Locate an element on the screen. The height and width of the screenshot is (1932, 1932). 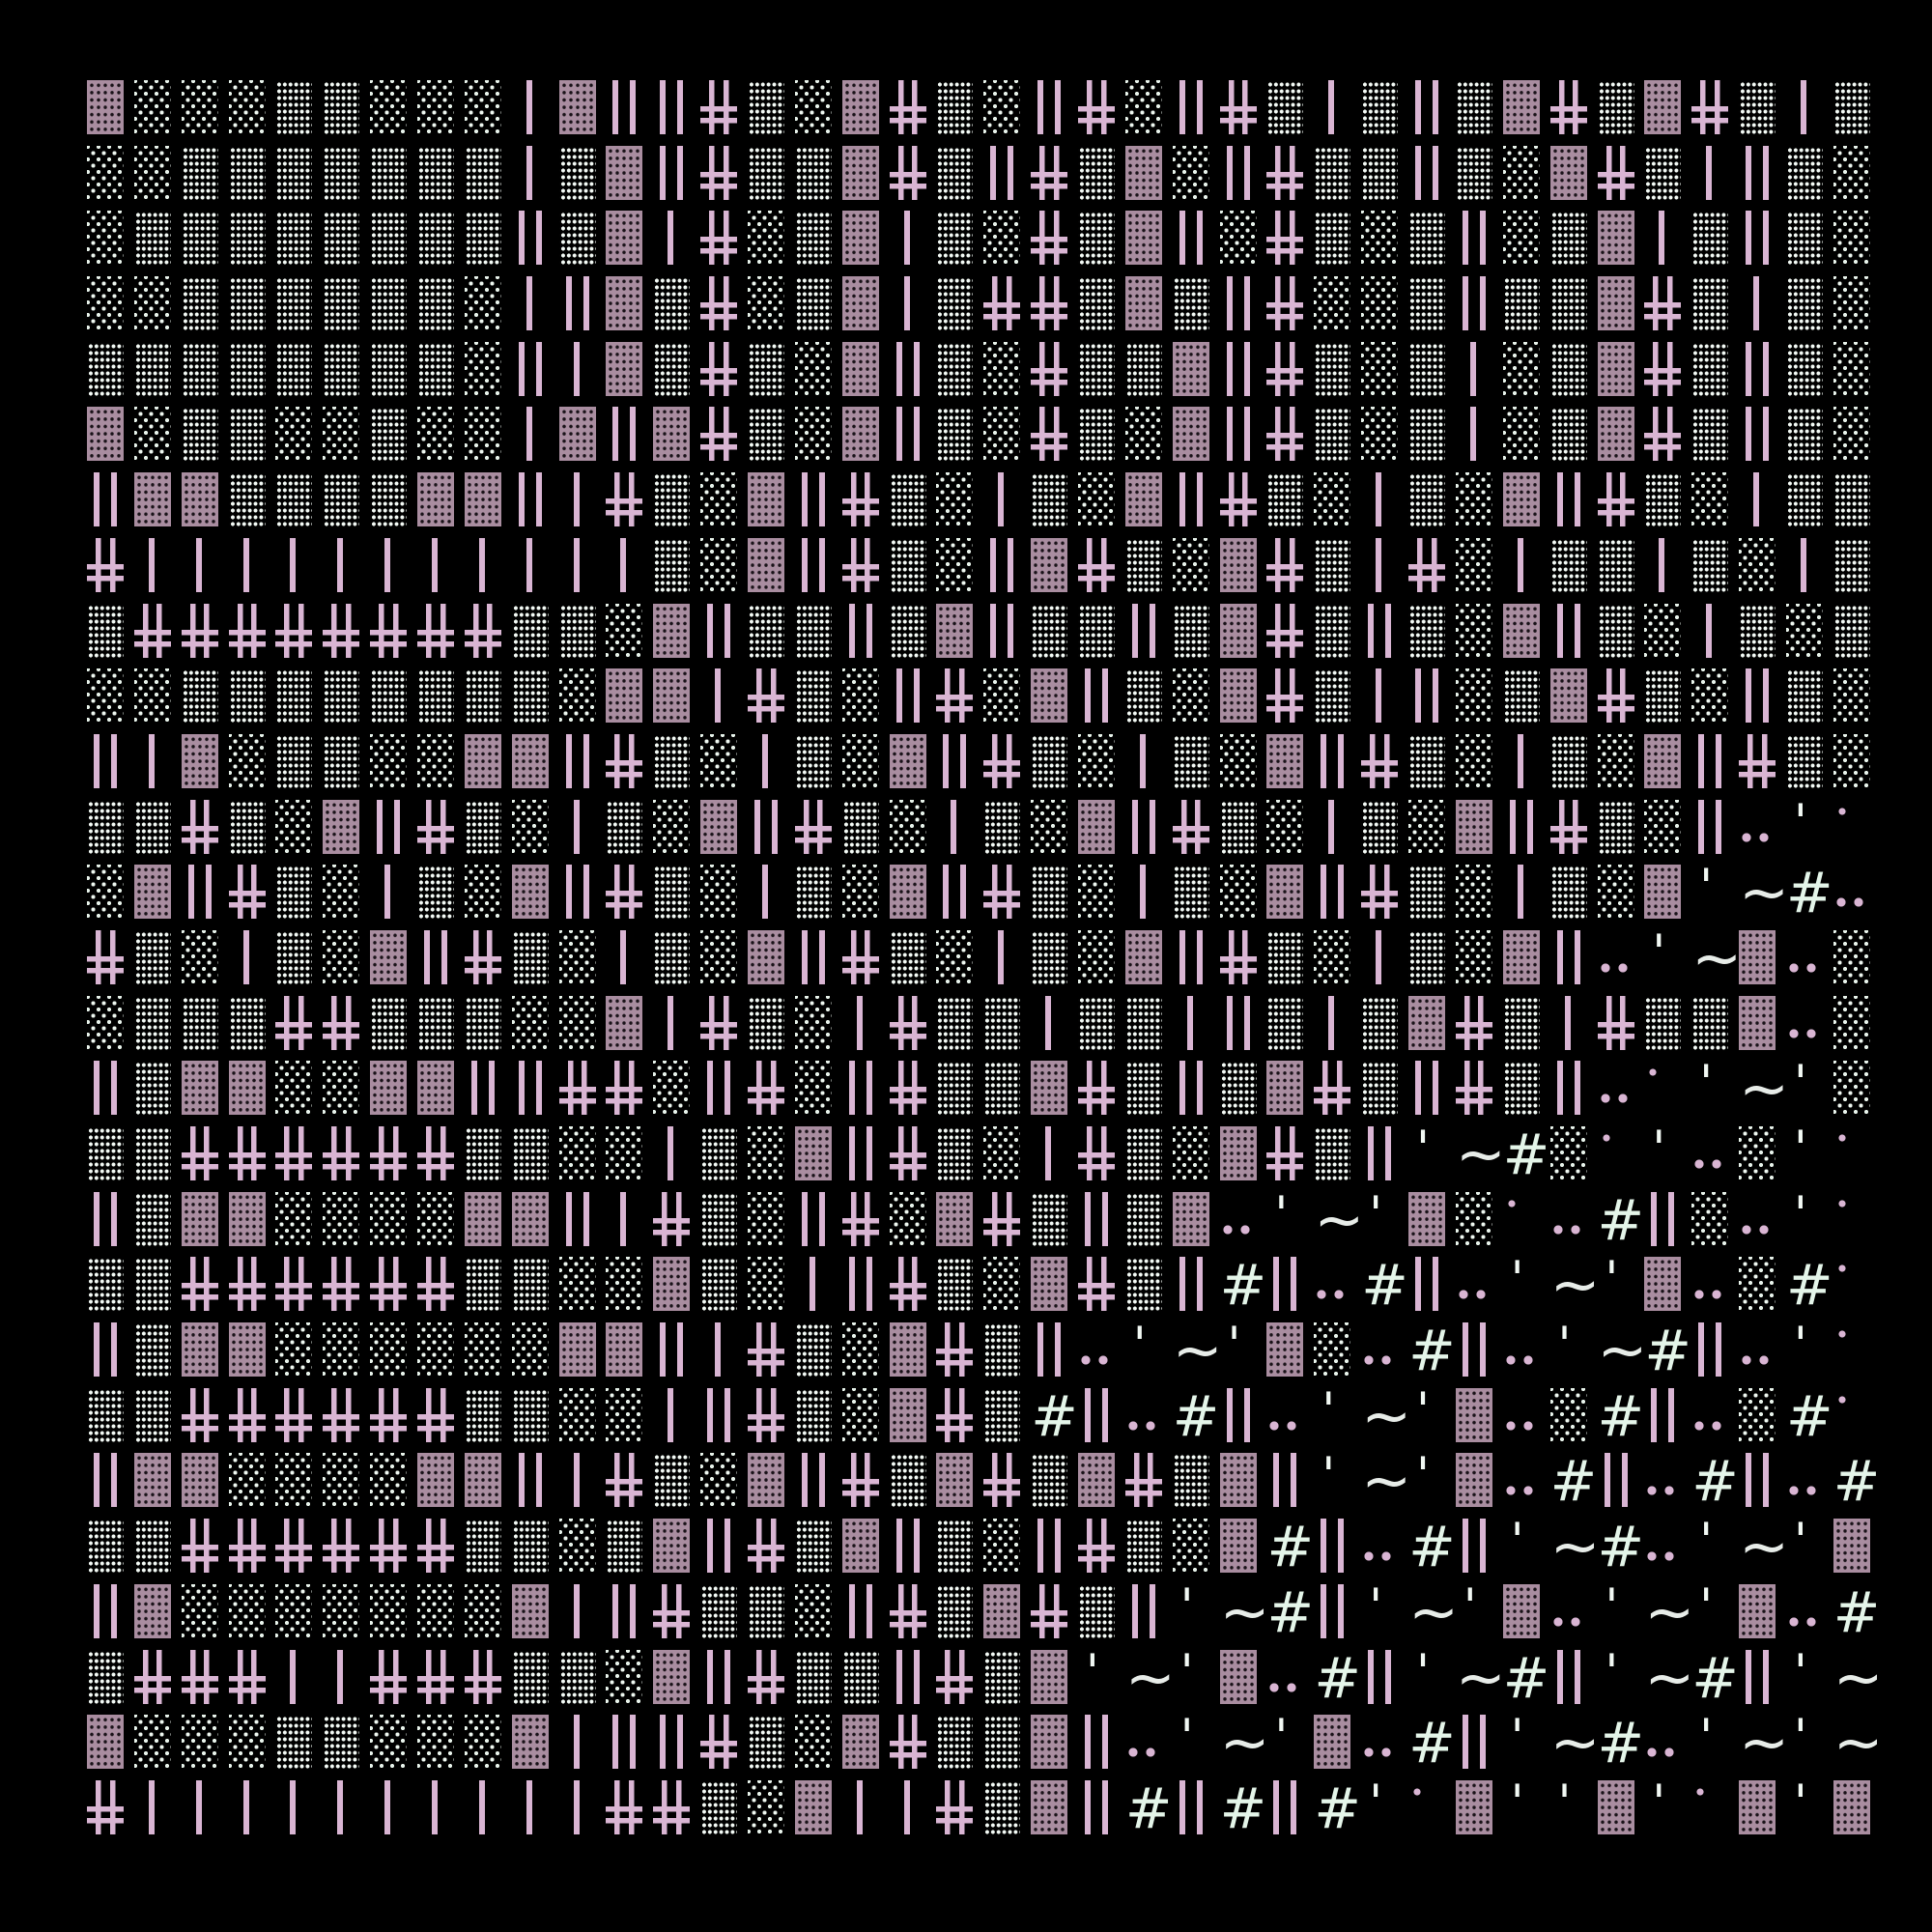
cell-tilde-char: ~ is located at coordinates (1853, 1743).